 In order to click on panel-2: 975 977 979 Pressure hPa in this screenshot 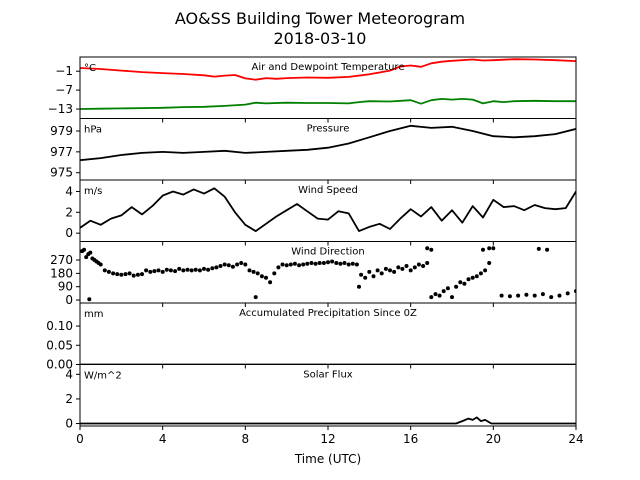, I will do `click(313, 151)`.